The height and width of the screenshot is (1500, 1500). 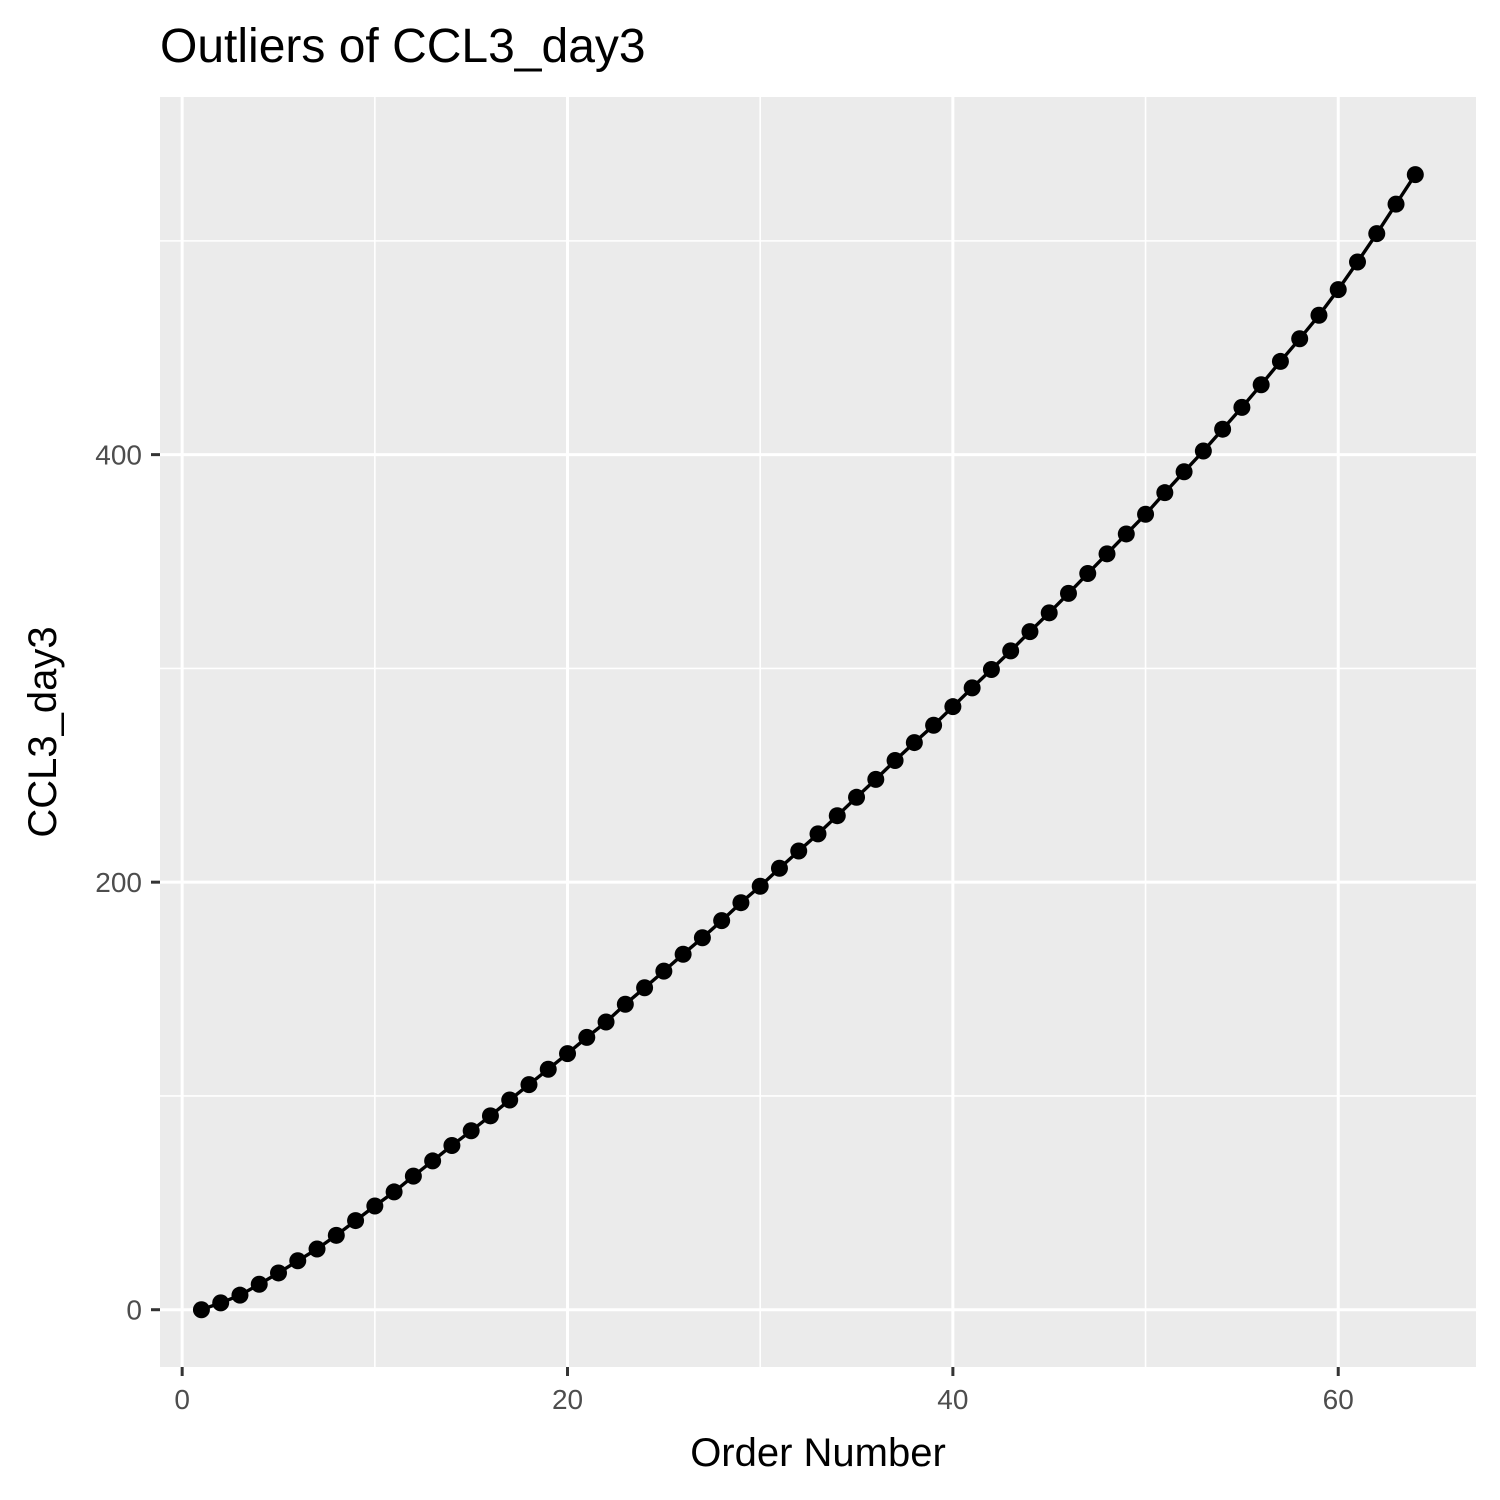 I want to click on x-tick-label: 40, so click(x=952, y=1399).